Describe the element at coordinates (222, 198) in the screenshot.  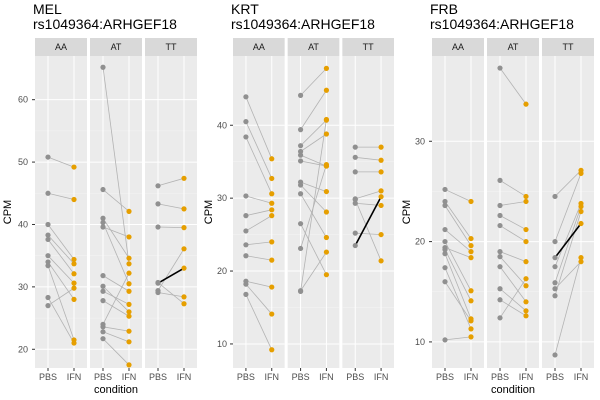
I see `y-tick-label: 30` at that location.